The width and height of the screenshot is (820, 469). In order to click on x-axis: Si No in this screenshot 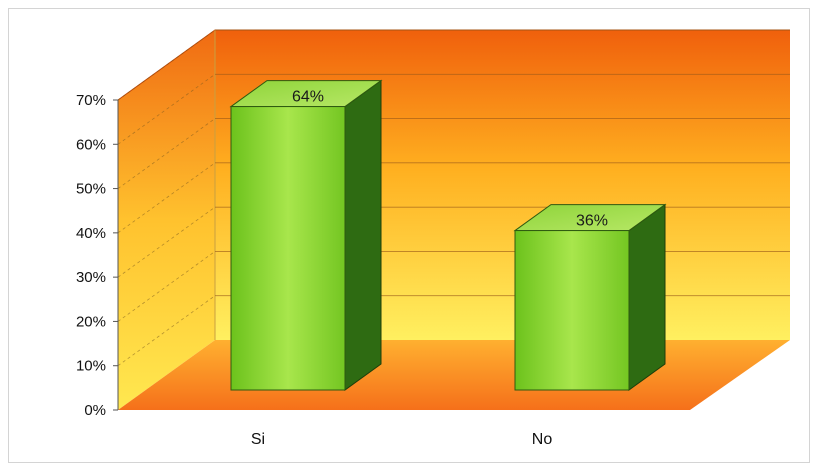, I will do `click(401, 439)`.